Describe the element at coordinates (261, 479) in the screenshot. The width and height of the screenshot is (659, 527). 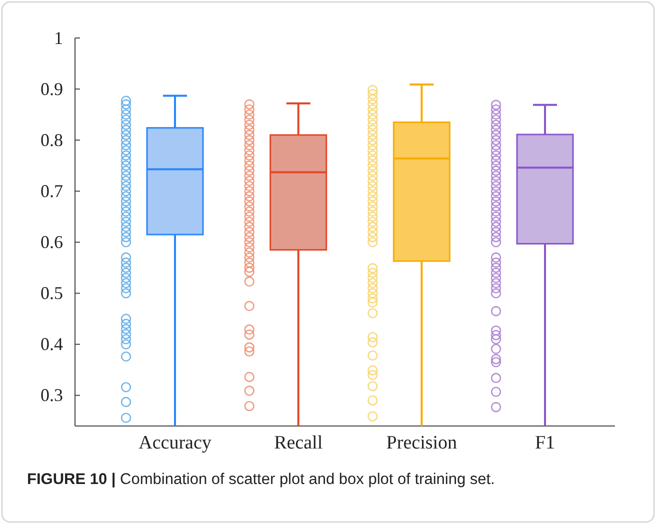
I see `caption: FIGURE 10 | Combination of scatter plot and box plot of training set.` at that location.